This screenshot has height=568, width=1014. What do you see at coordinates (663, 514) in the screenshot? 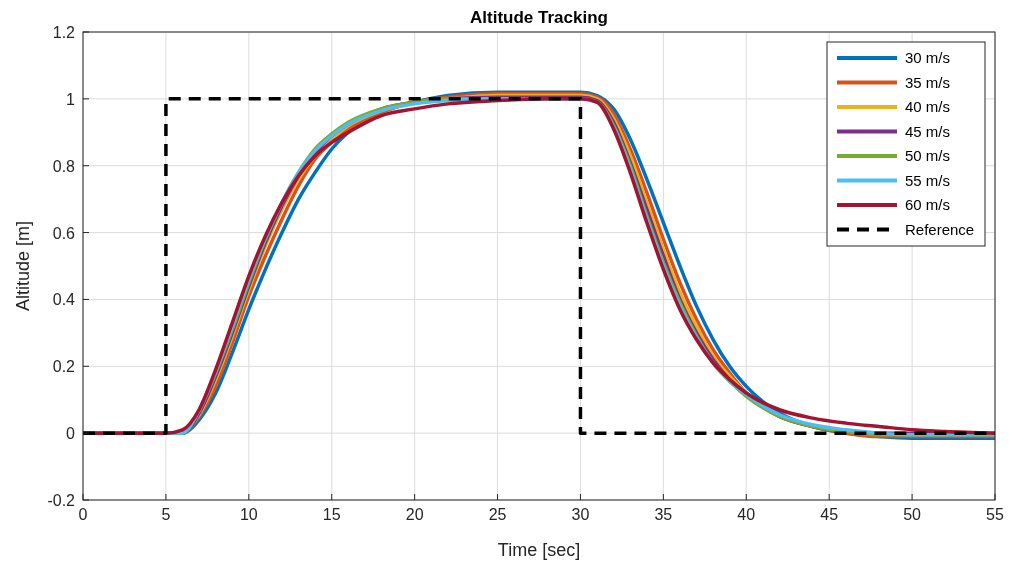
I see `x-tick-label: 35` at bounding box center [663, 514].